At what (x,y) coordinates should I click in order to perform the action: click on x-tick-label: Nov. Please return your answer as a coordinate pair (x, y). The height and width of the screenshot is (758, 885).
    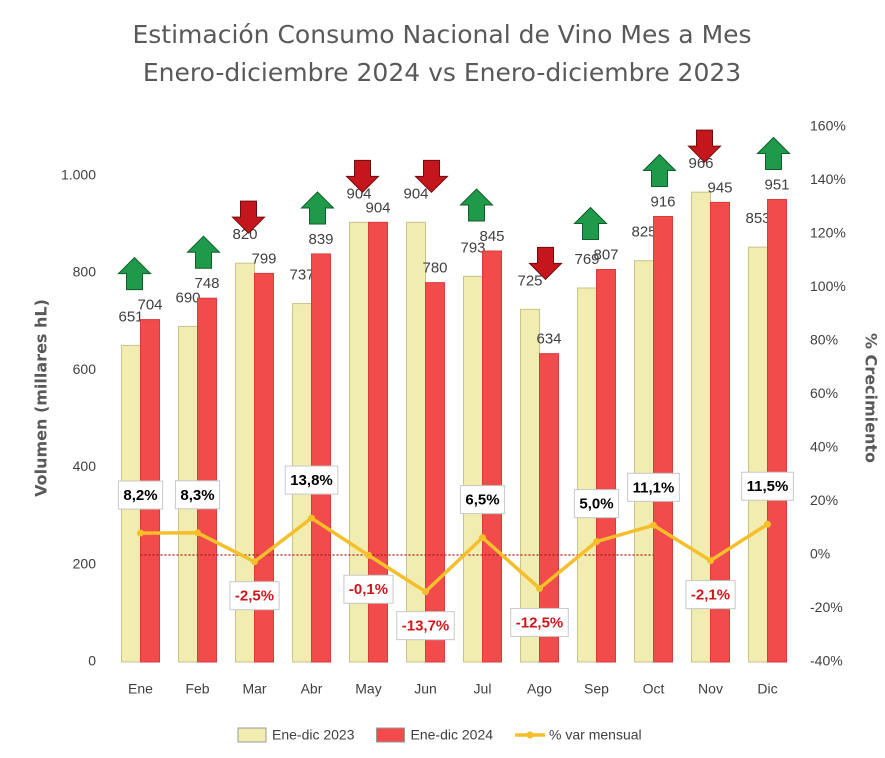
    Looking at the image, I should click on (710, 689).